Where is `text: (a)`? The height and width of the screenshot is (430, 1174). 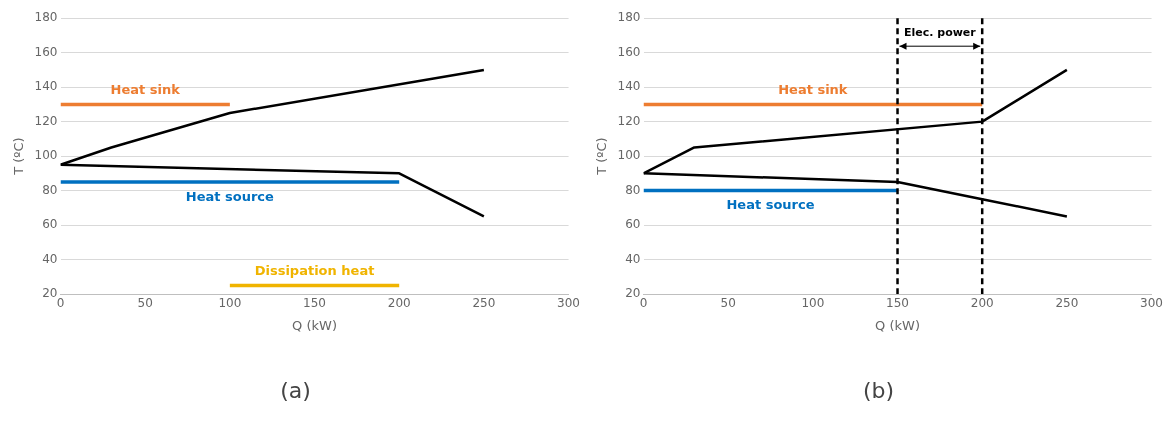
text: (a) is located at coordinates (295, 390).